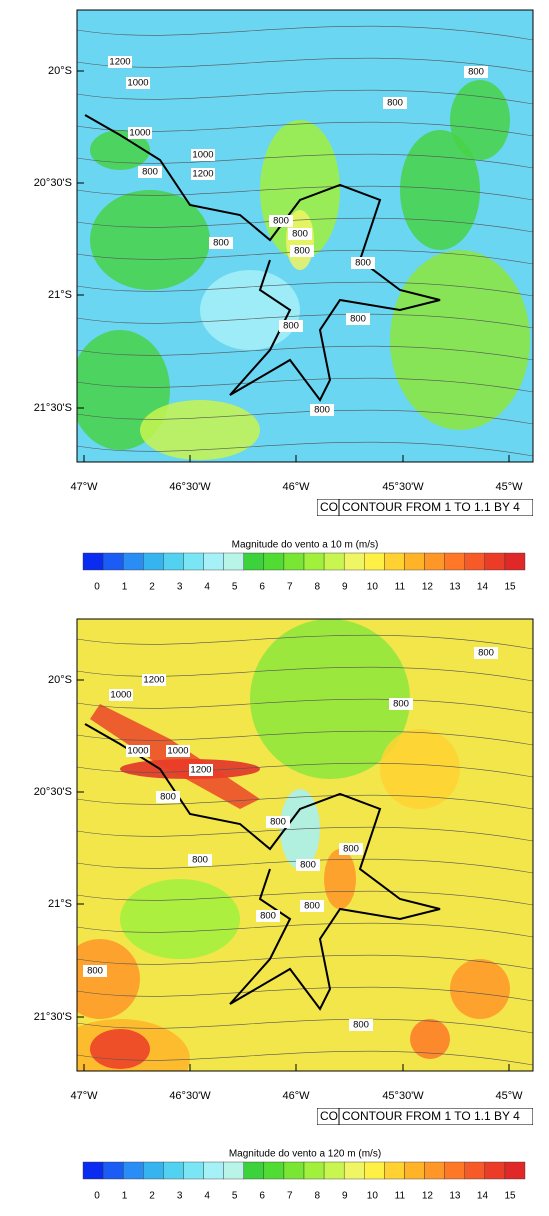 The image size is (549, 1216). Describe the element at coordinates (97, 1196) in the screenshot. I see `colorbar-tick-label: 0` at that location.